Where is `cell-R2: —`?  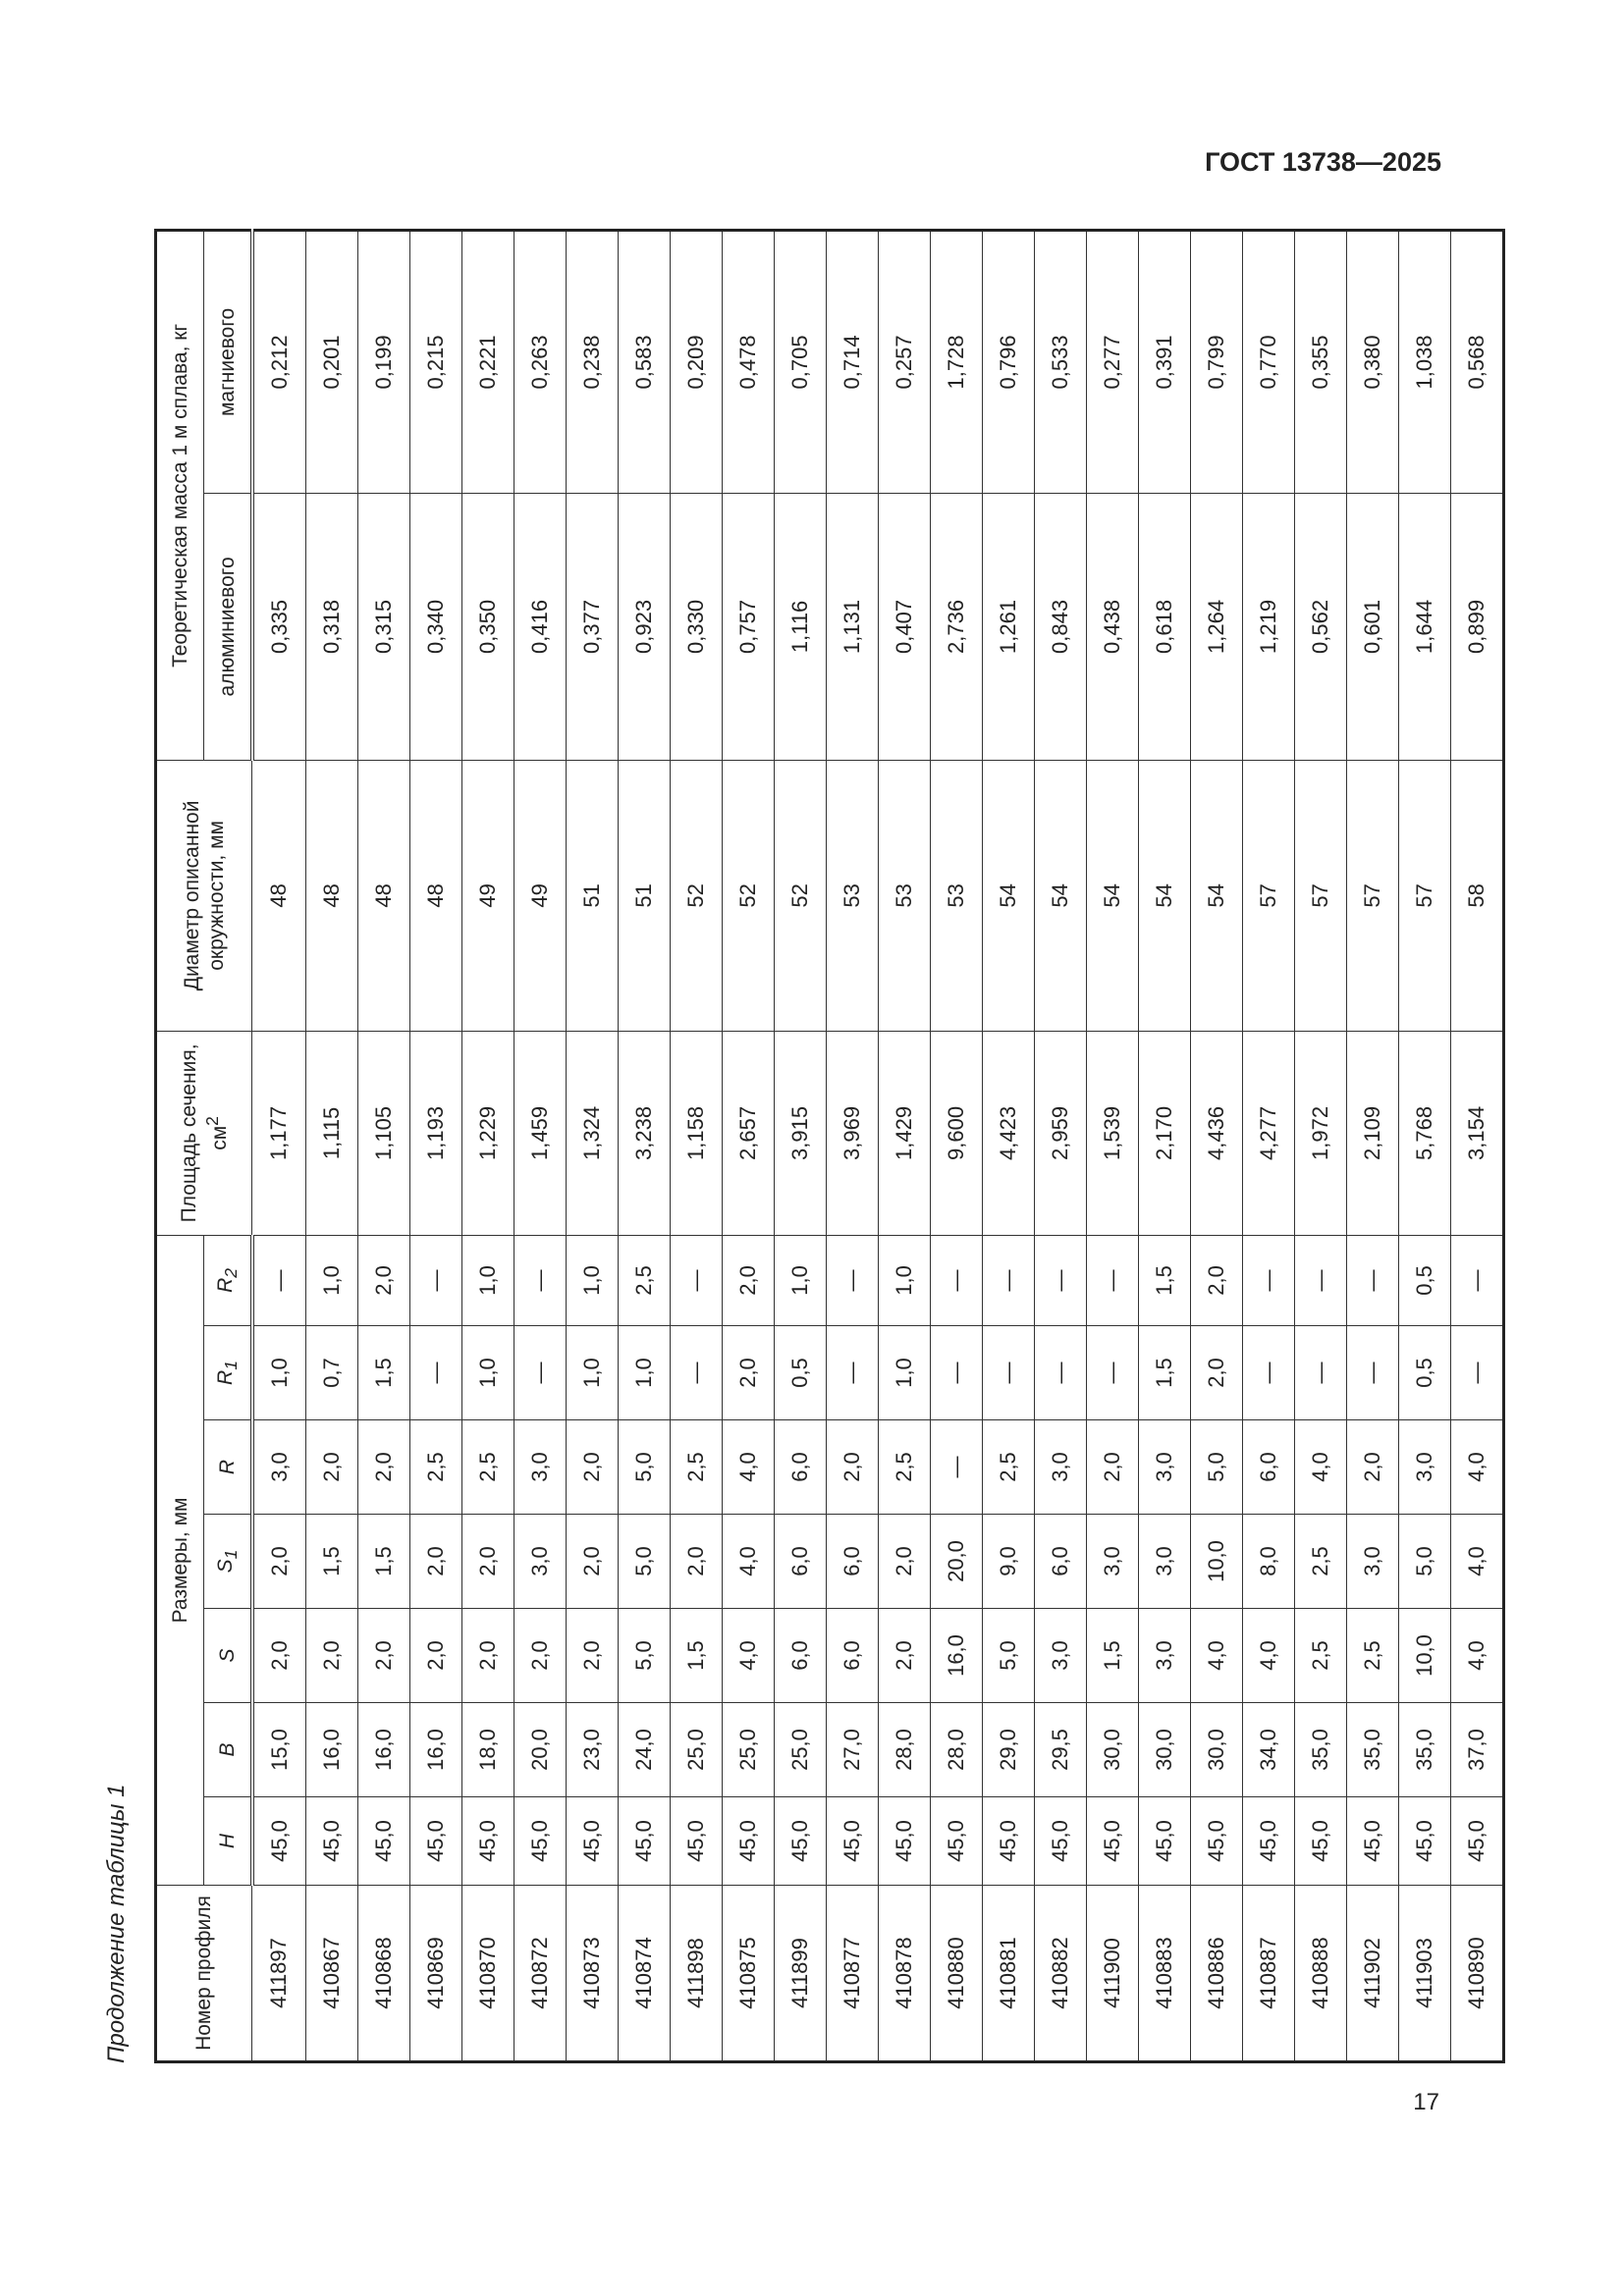
cell-R2: — is located at coordinates (696, 1281).